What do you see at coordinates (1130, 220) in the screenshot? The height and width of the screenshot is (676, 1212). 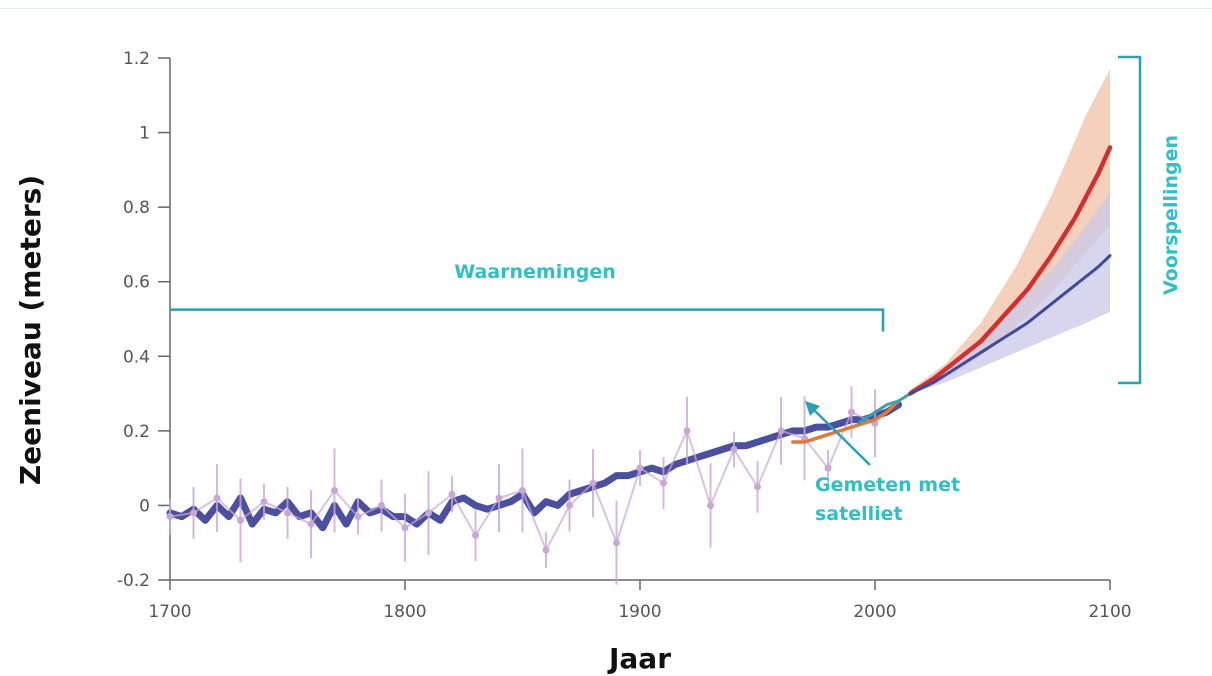 I see `projections-bracket` at bounding box center [1130, 220].